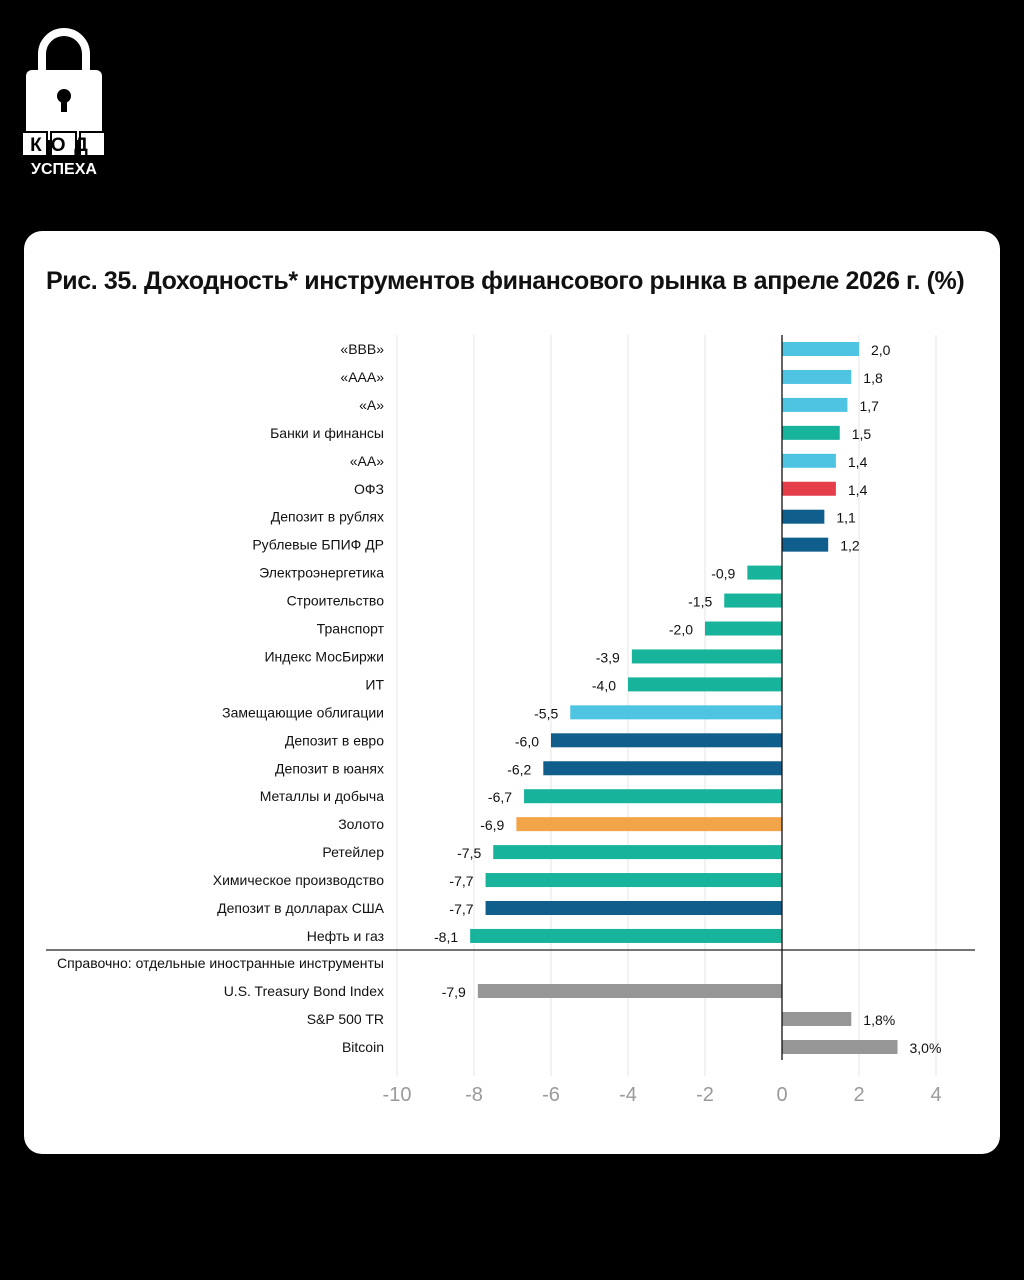 This screenshot has width=1024, height=1280. What do you see at coordinates (298, 880) in the screenshot?
I see `category-label: Химическое производство` at bounding box center [298, 880].